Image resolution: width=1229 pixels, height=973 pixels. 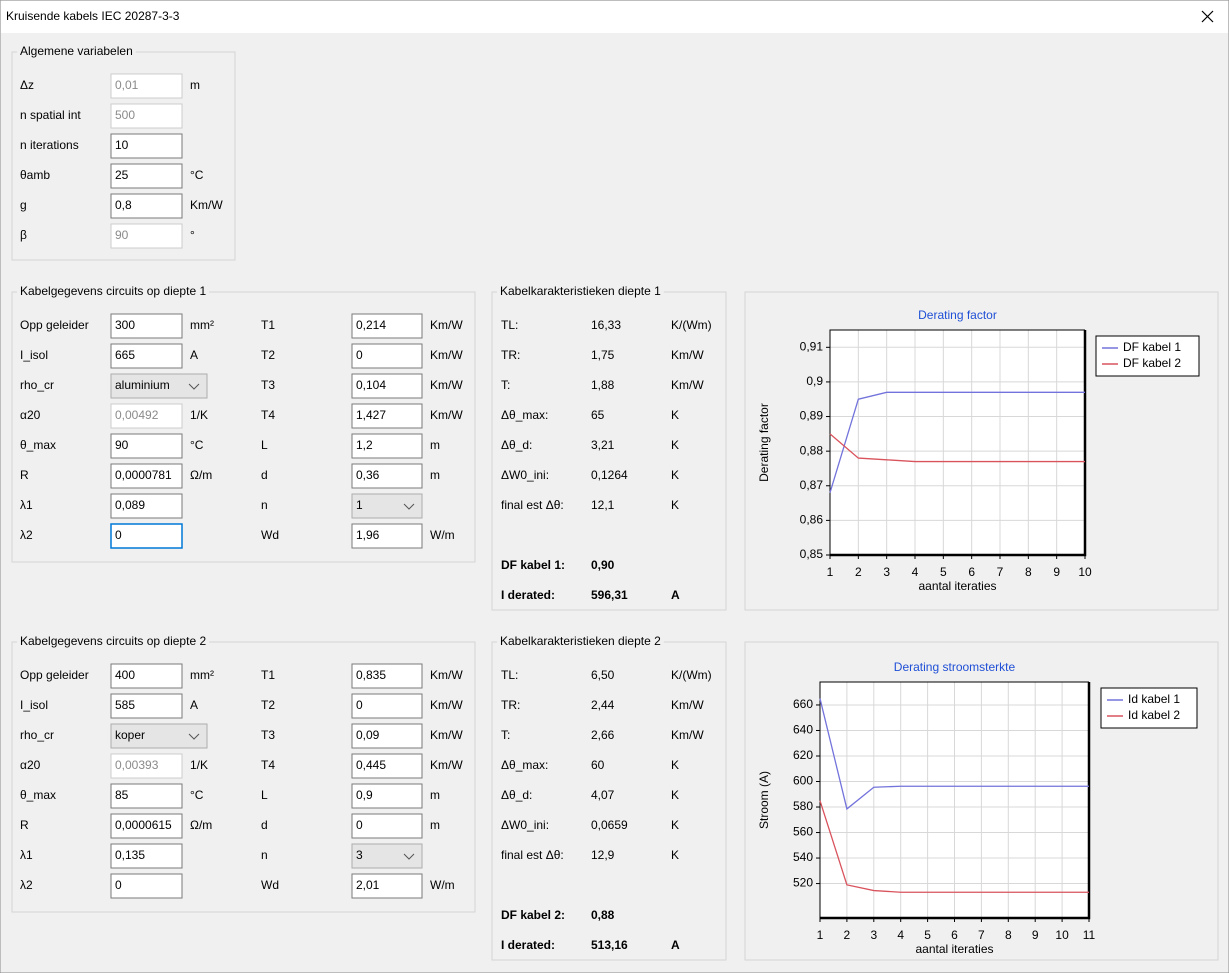 I want to click on text-input: 1,427, so click(x=387, y=416).